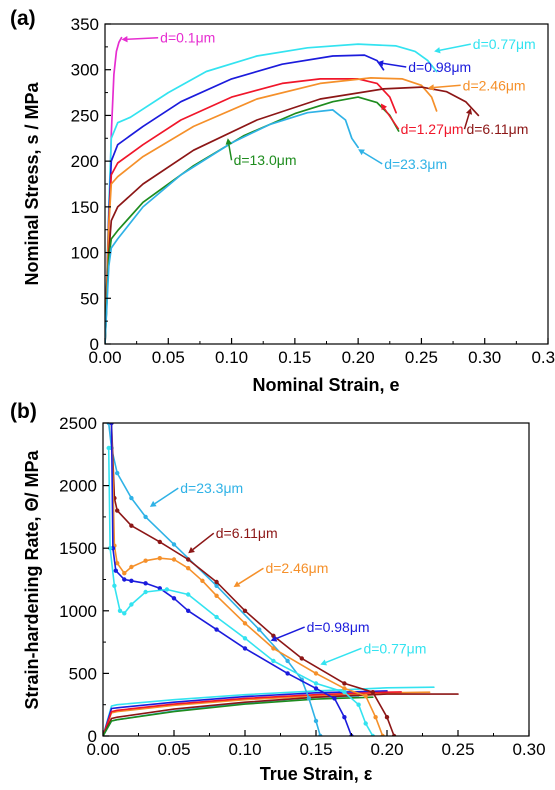 This screenshot has width=555, height=790. I want to click on plot-a-annotation-label: d=0.77μm, so click(504, 44).